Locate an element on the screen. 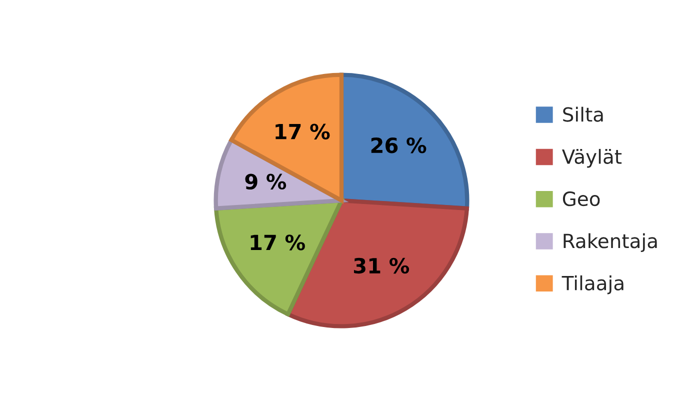  legend-label: Väylät is located at coordinates (592, 158).